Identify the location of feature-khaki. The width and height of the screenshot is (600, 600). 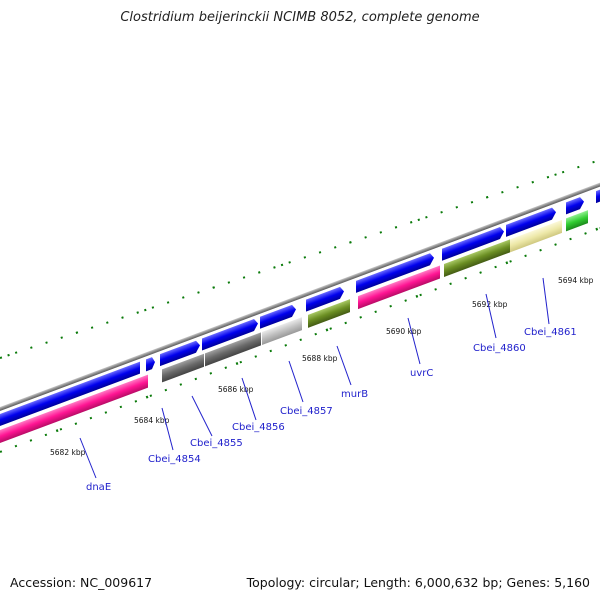
(536, 236).